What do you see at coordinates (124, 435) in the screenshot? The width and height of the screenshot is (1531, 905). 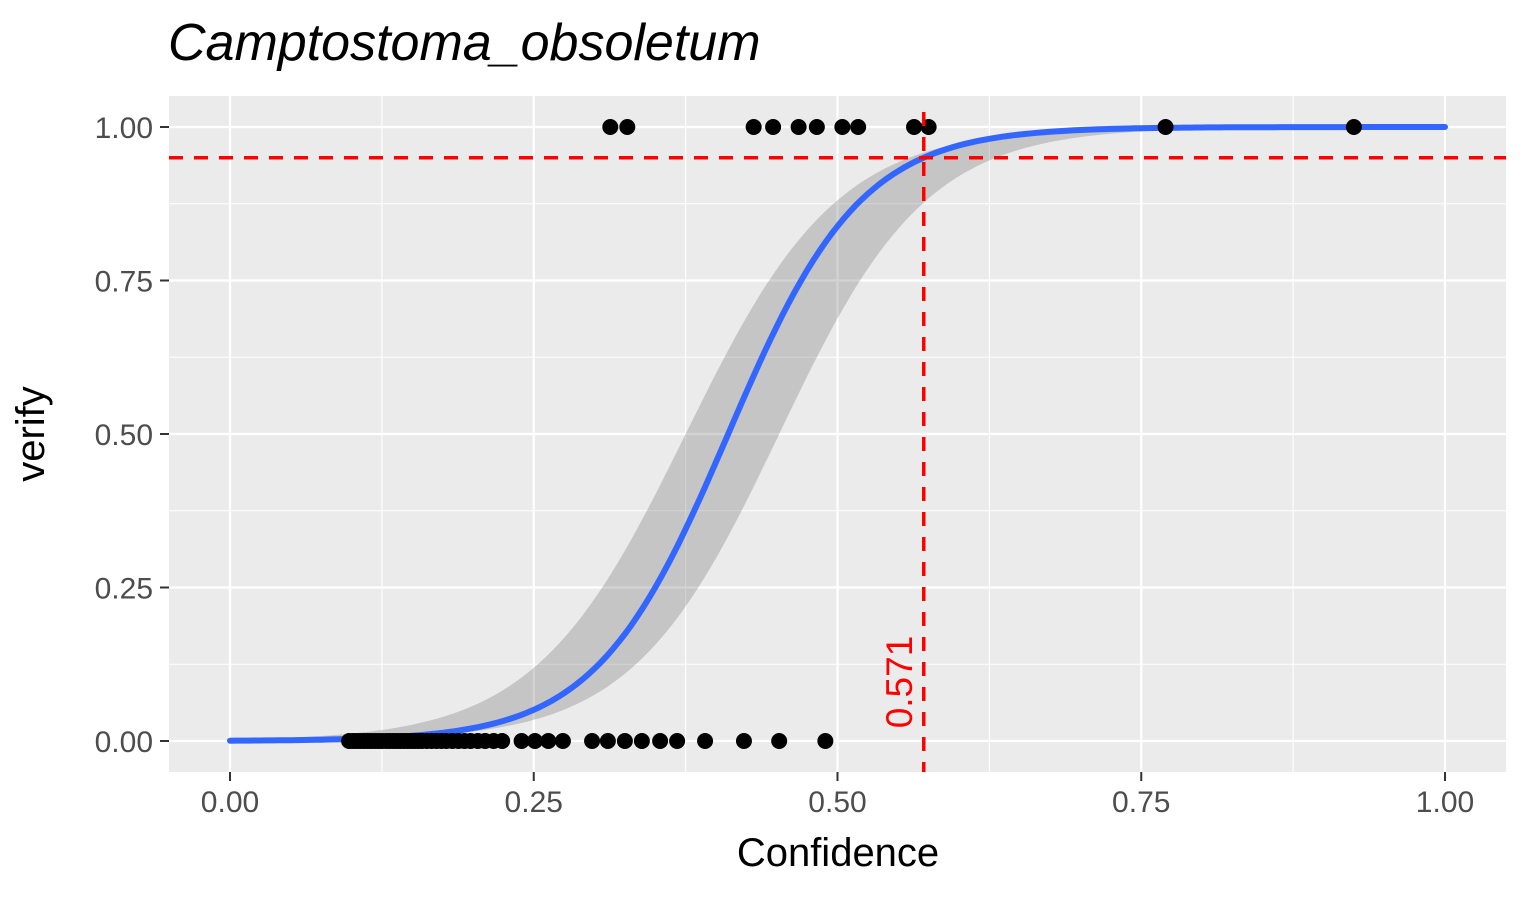 I see `y-tick-label: 0.50` at bounding box center [124, 435].